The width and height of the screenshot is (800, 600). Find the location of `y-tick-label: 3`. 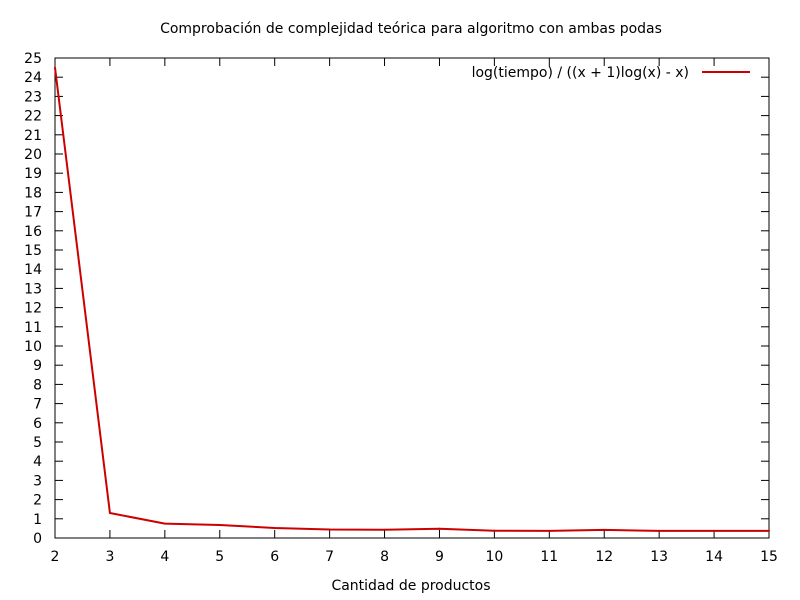

y-tick-label: 3 is located at coordinates (37, 481).